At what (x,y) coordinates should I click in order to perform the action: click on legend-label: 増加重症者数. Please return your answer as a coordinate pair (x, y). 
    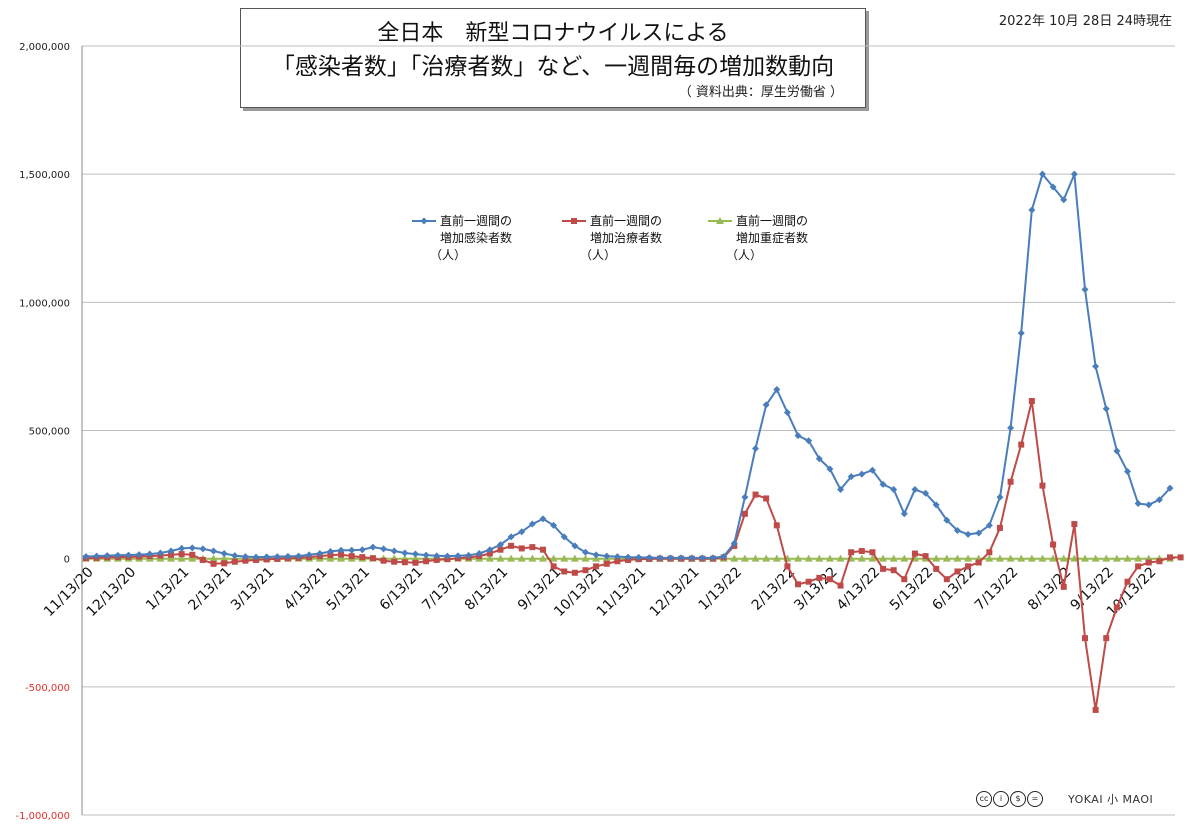
    Looking at the image, I should click on (772, 237).